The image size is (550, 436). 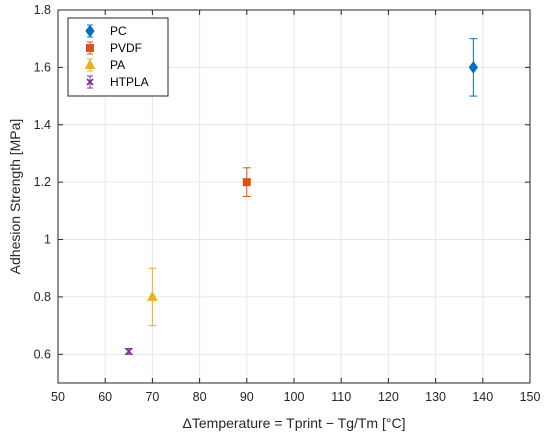 I want to click on legend-label: PC, so click(x=118, y=31).